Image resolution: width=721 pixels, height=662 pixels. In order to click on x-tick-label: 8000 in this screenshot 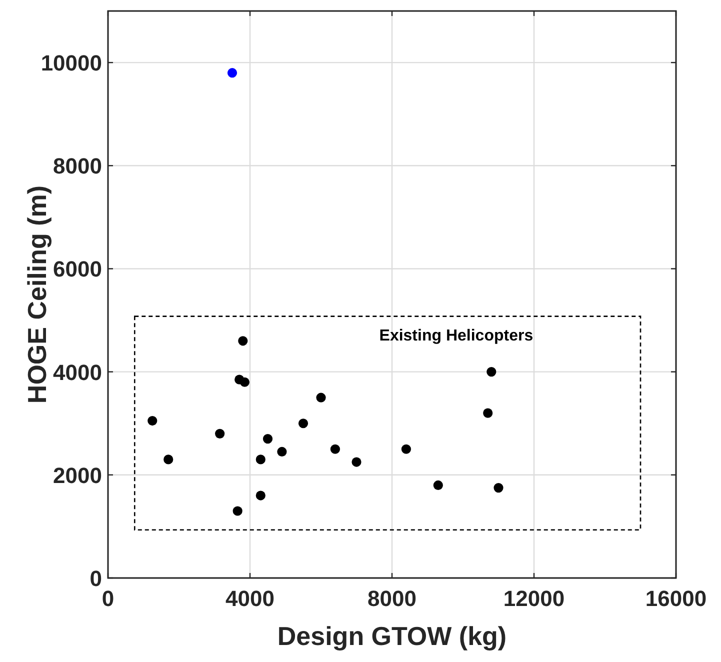, I will do `click(392, 598)`.